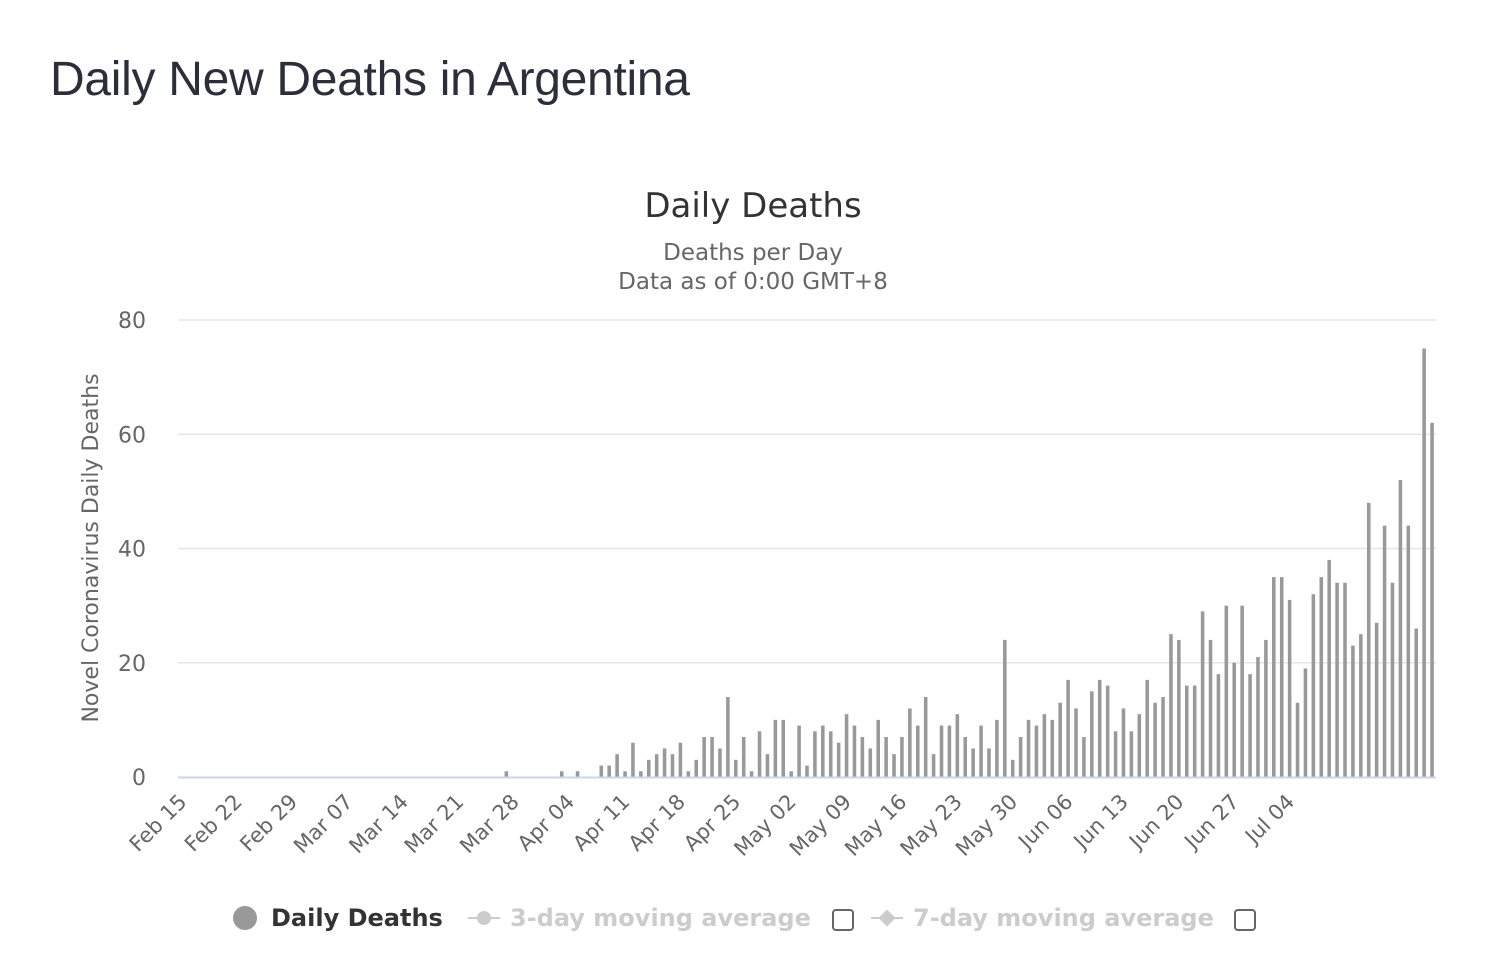 Image resolution: width=1500 pixels, height=978 pixels. What do you see at coordinates (639, 918) in the screenshot?
I see `legend-item-3-day-average: 3-day moving average` at bounding box center [639, 918].